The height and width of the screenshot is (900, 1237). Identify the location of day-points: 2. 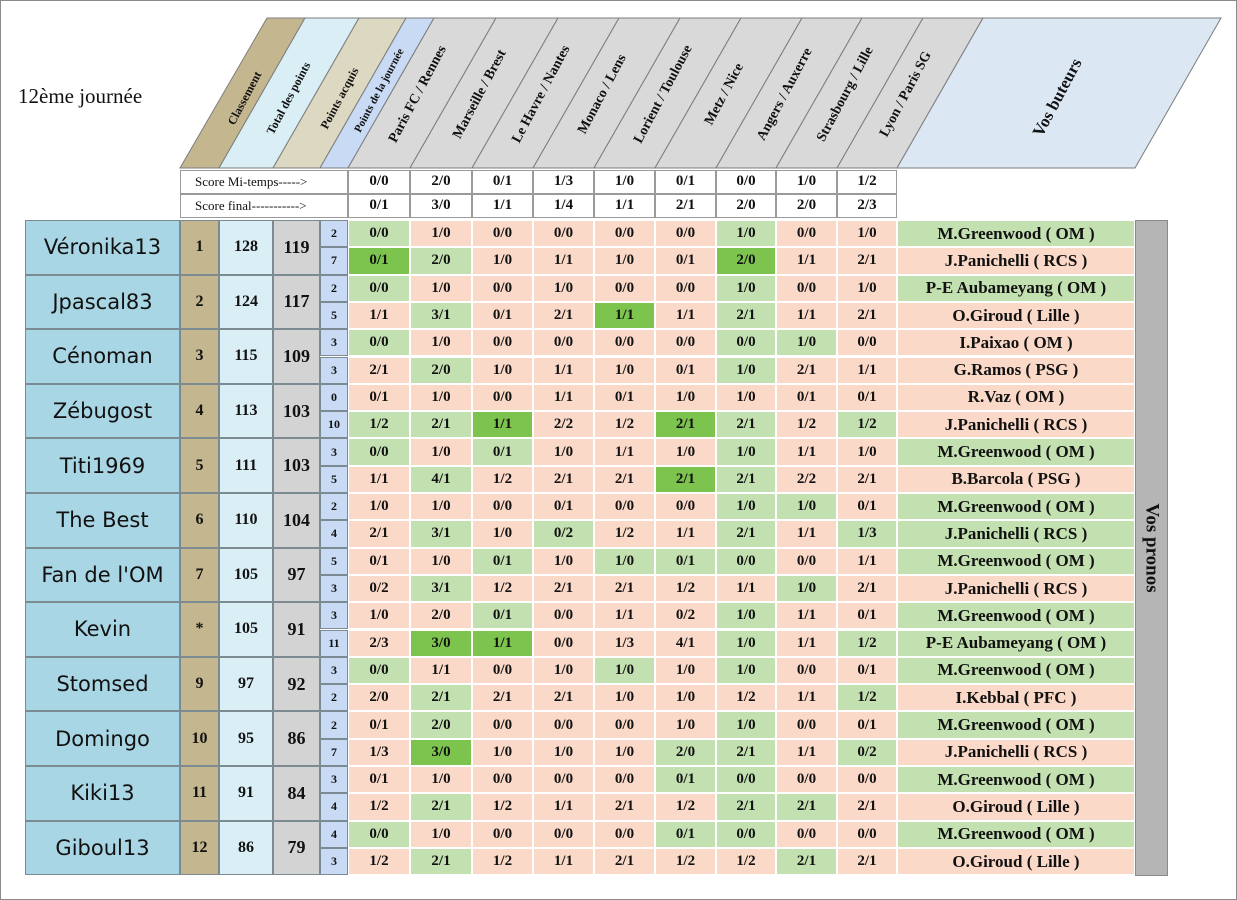
(334, 288).